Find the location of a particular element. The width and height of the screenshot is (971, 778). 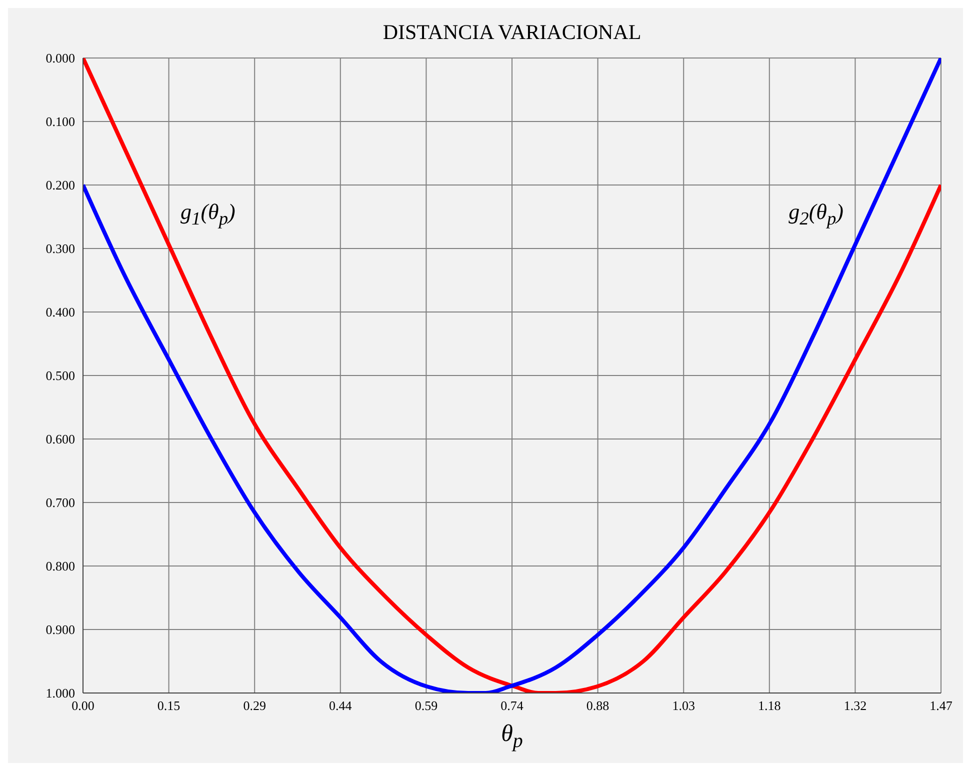

y-tick-label: 0.500 is located at coordinates (60, 376).